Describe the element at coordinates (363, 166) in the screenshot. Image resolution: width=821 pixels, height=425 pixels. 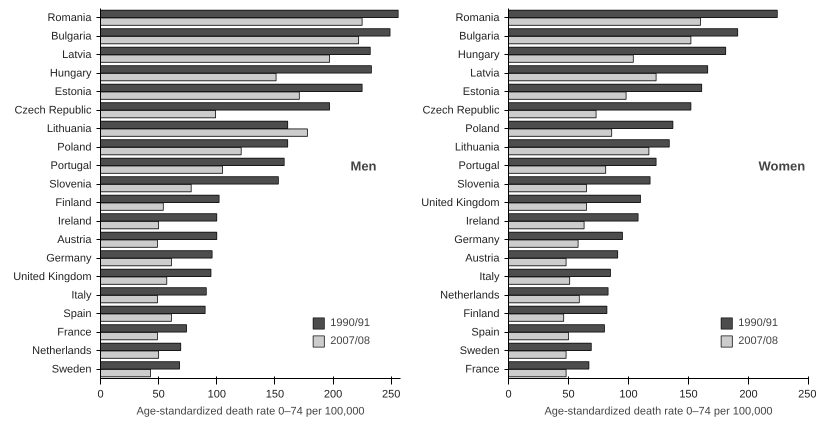
I see `text: Men` at that location.